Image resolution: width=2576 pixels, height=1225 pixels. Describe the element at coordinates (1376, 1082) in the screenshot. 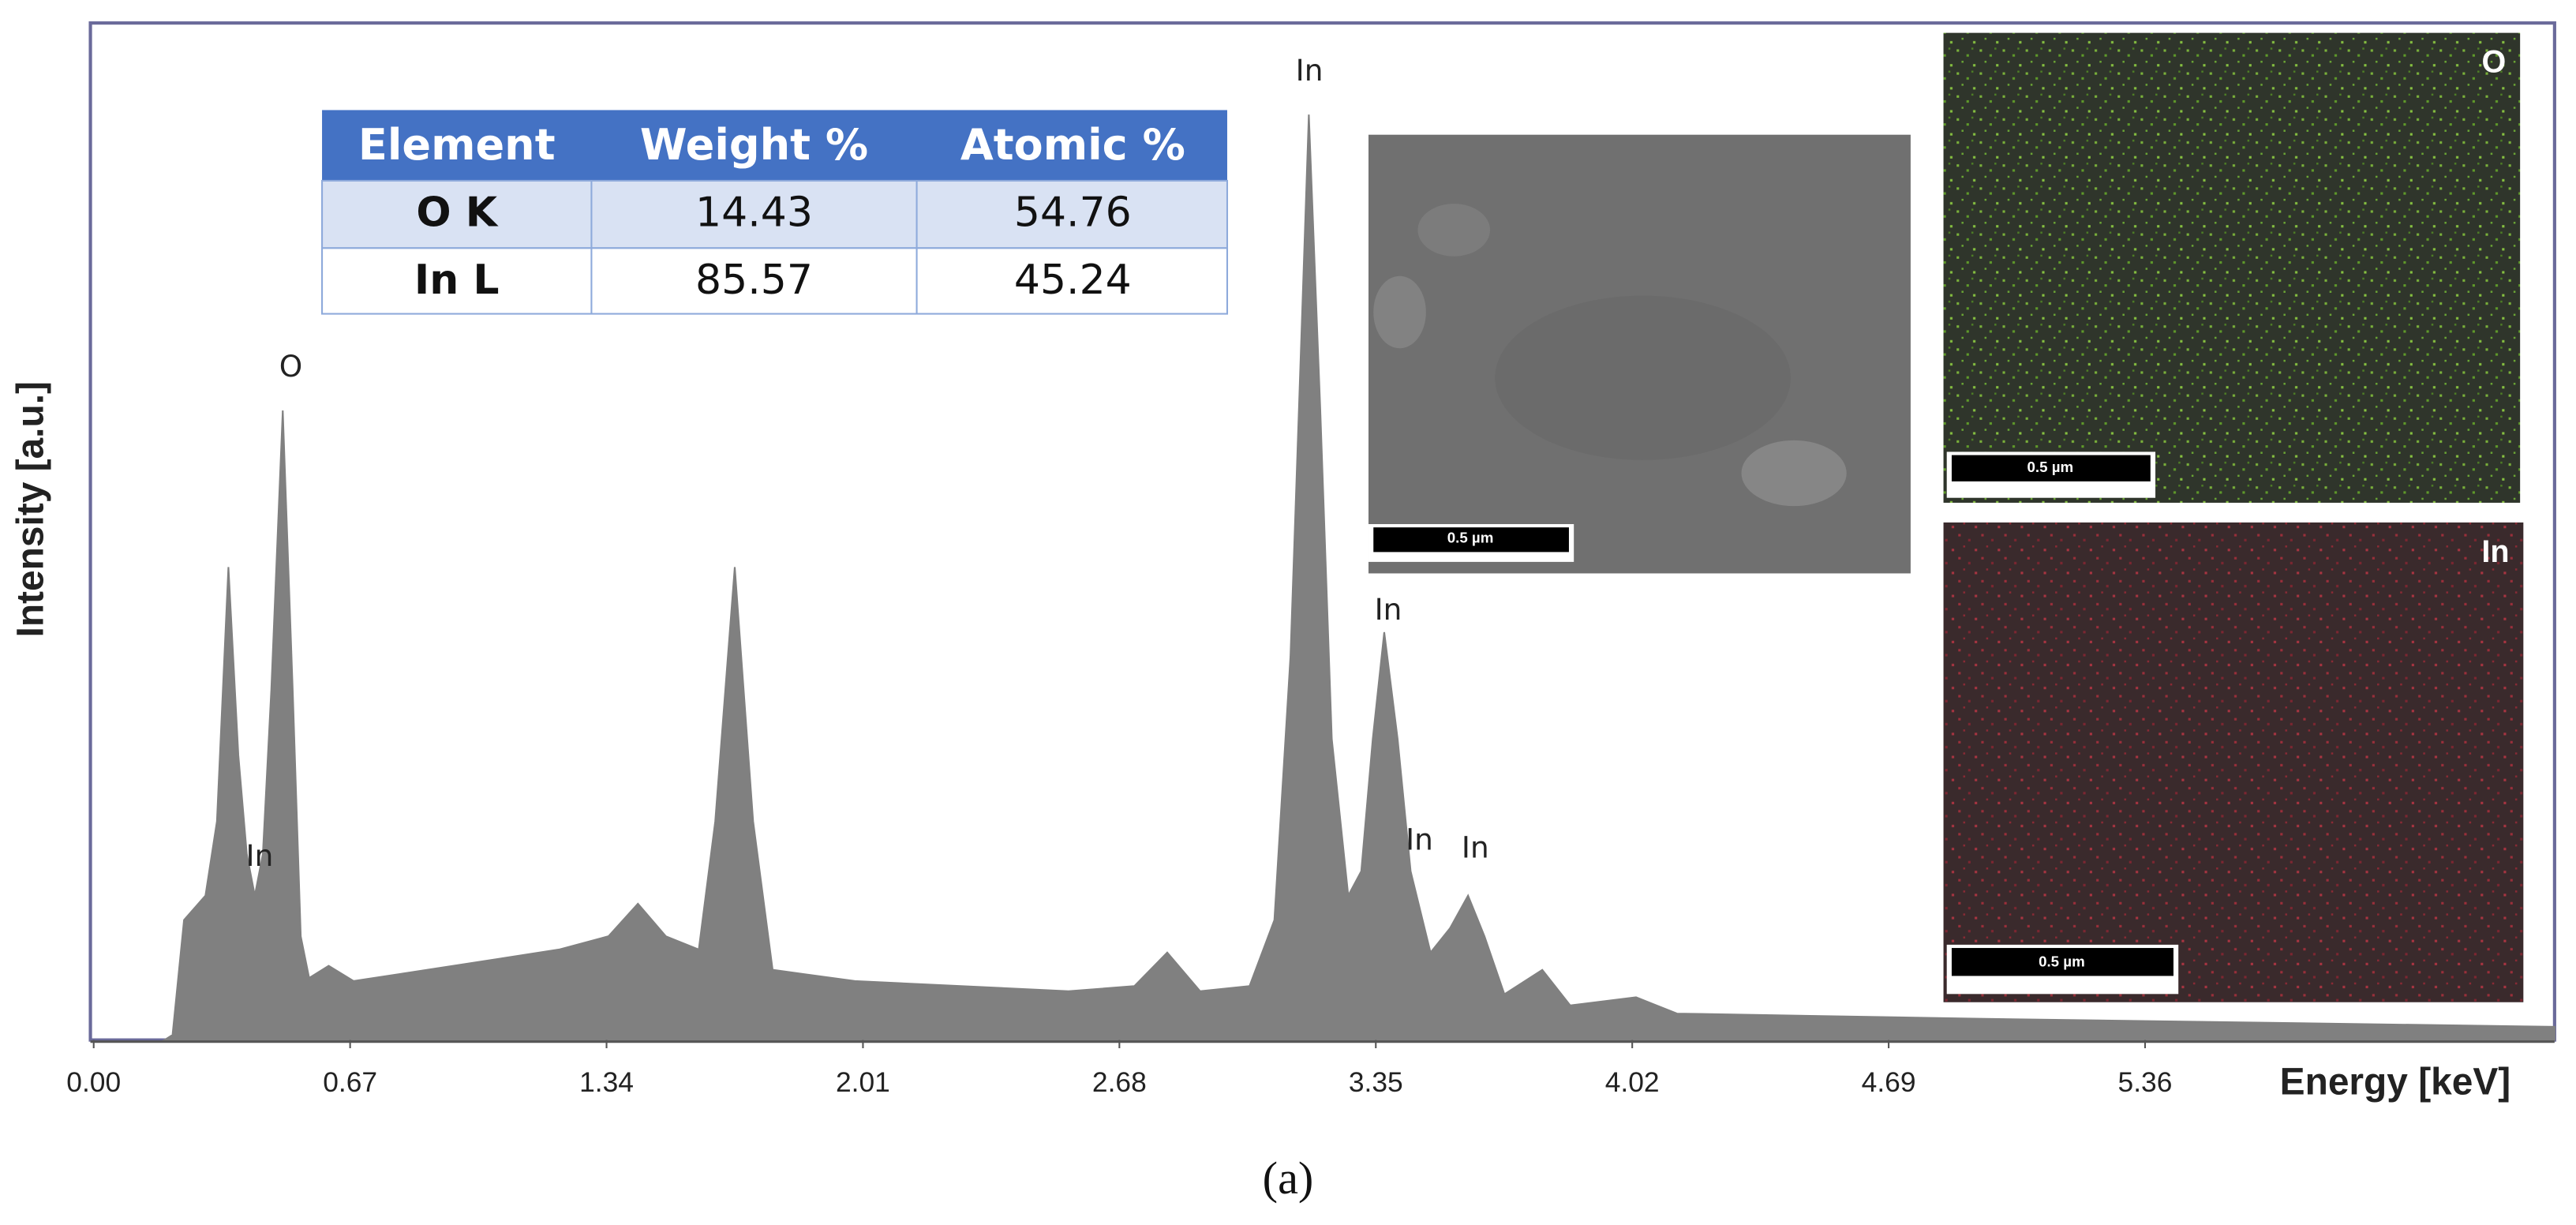

I see `x-tick-label: 3.35` at that location.